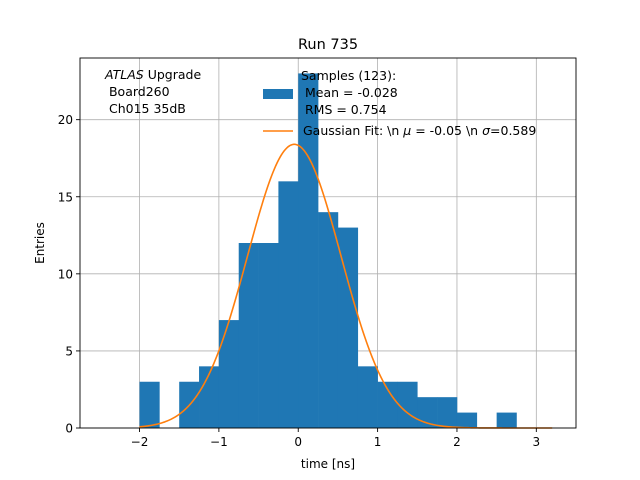 This screenshot has width=640, height=480. Describe the element at coordinates (278, 94) in the screenshot. I see `legend-hist-swatch` at that location.